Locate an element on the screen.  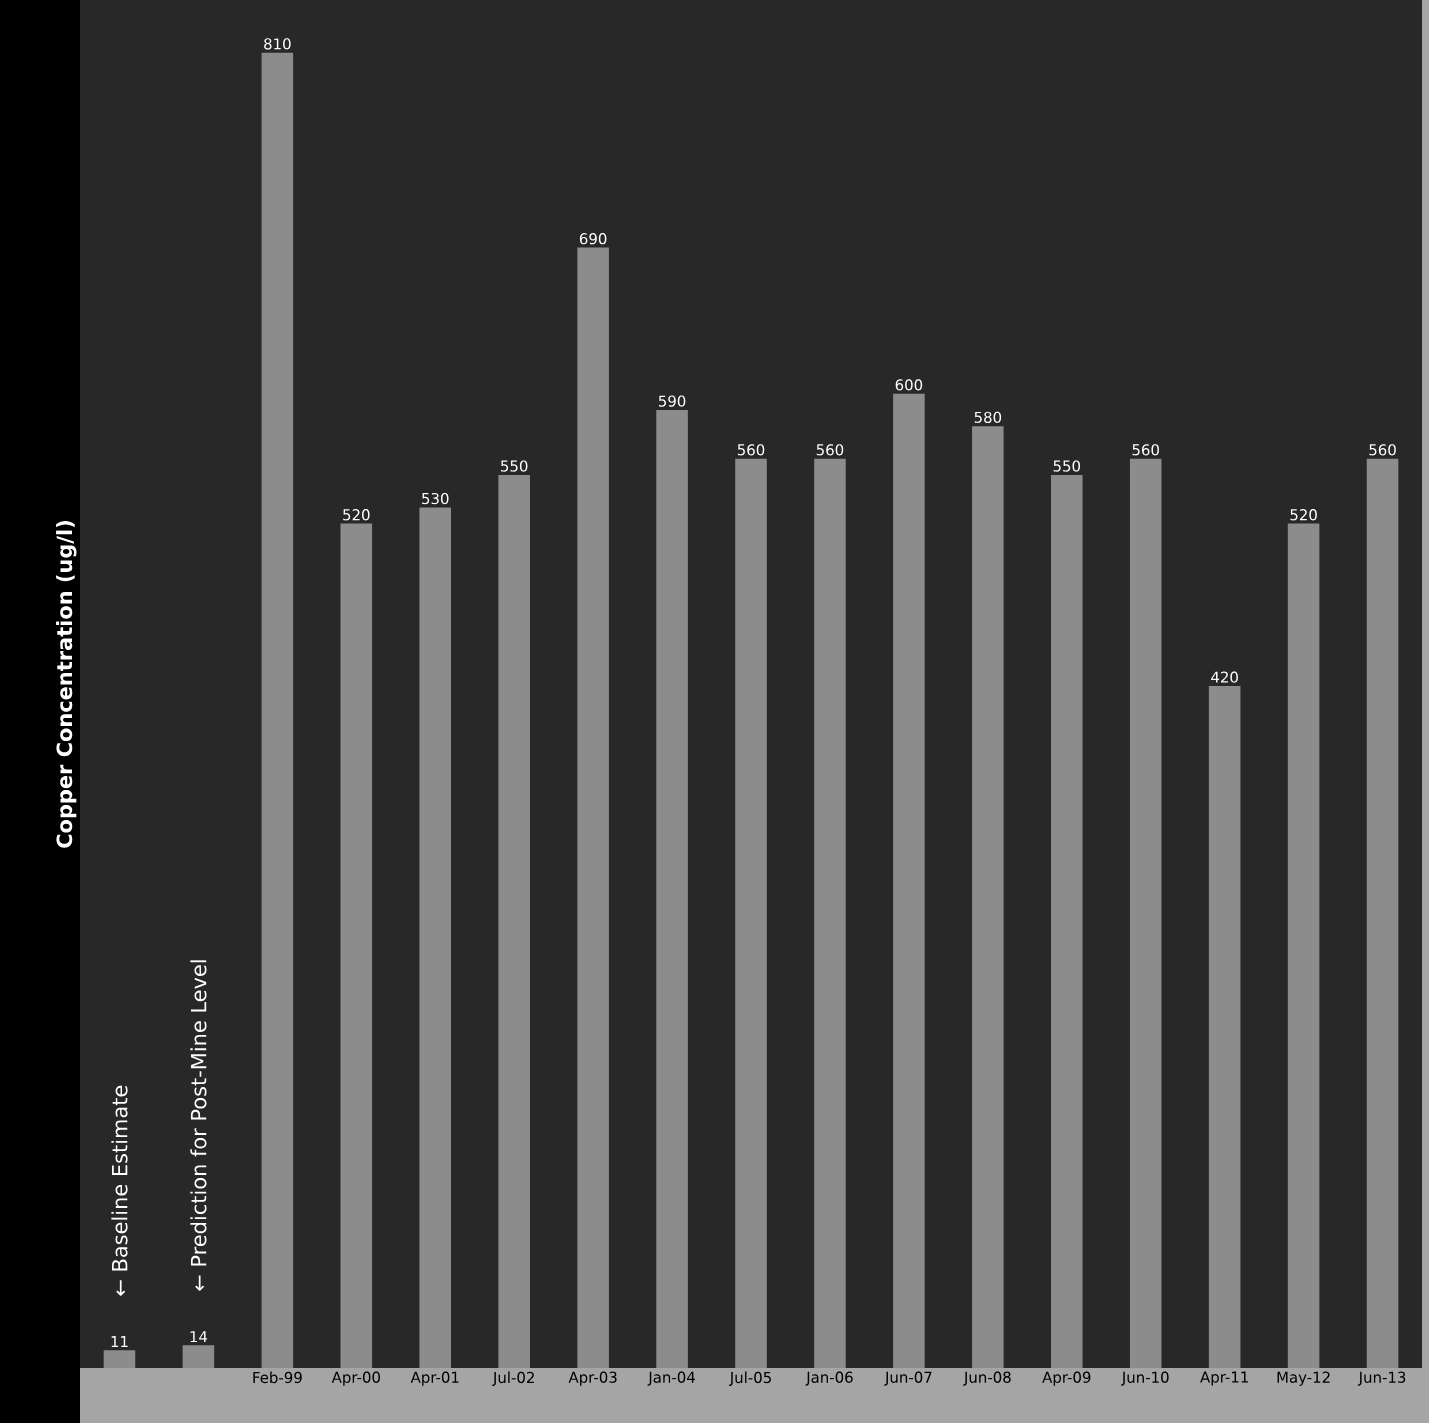
data-label: 590 is located at coordinates (672, 401).